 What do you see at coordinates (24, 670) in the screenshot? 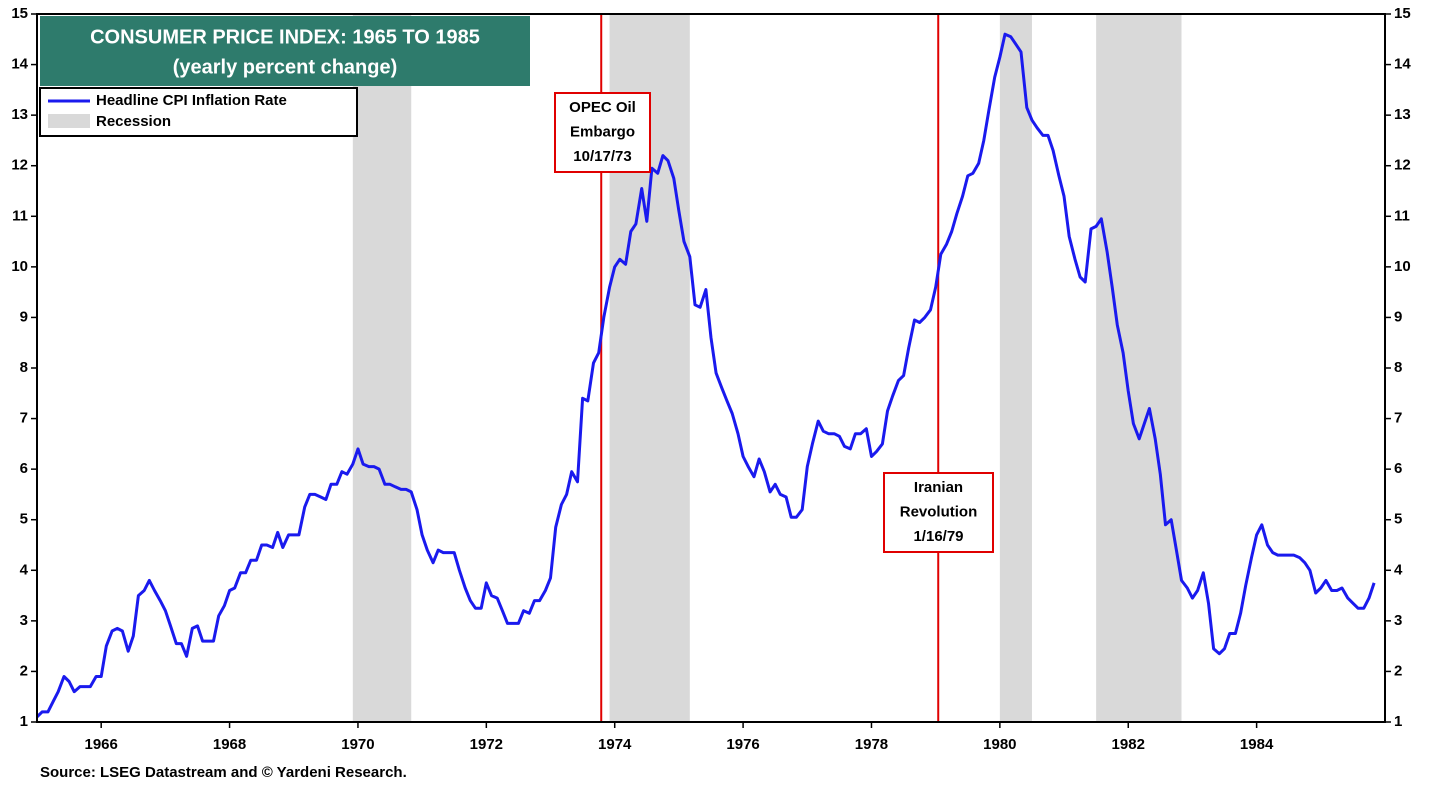
I see `y-tick-label: 2` at bounding box center [24, 670].